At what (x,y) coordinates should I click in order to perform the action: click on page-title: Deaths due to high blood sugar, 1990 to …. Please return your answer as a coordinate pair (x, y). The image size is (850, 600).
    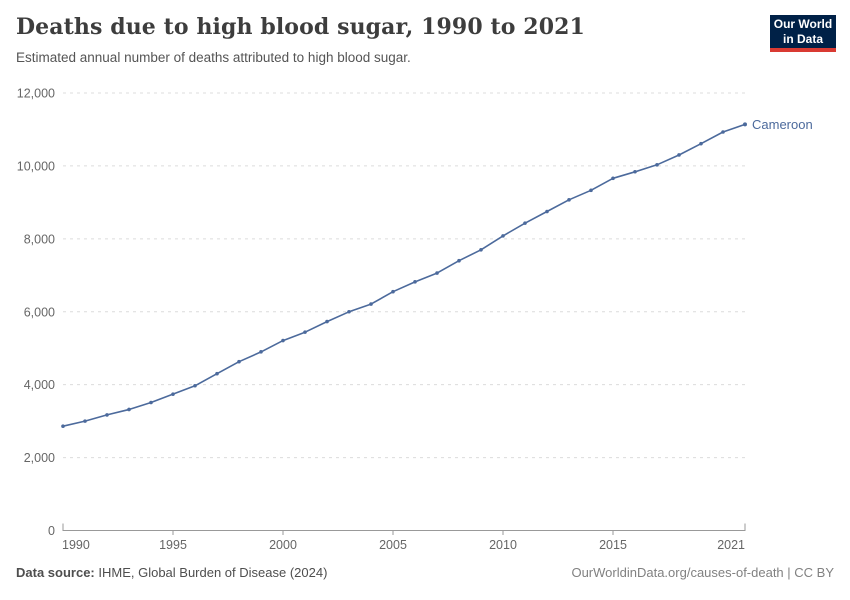
    Looking at the image, I should click on (300, 27).